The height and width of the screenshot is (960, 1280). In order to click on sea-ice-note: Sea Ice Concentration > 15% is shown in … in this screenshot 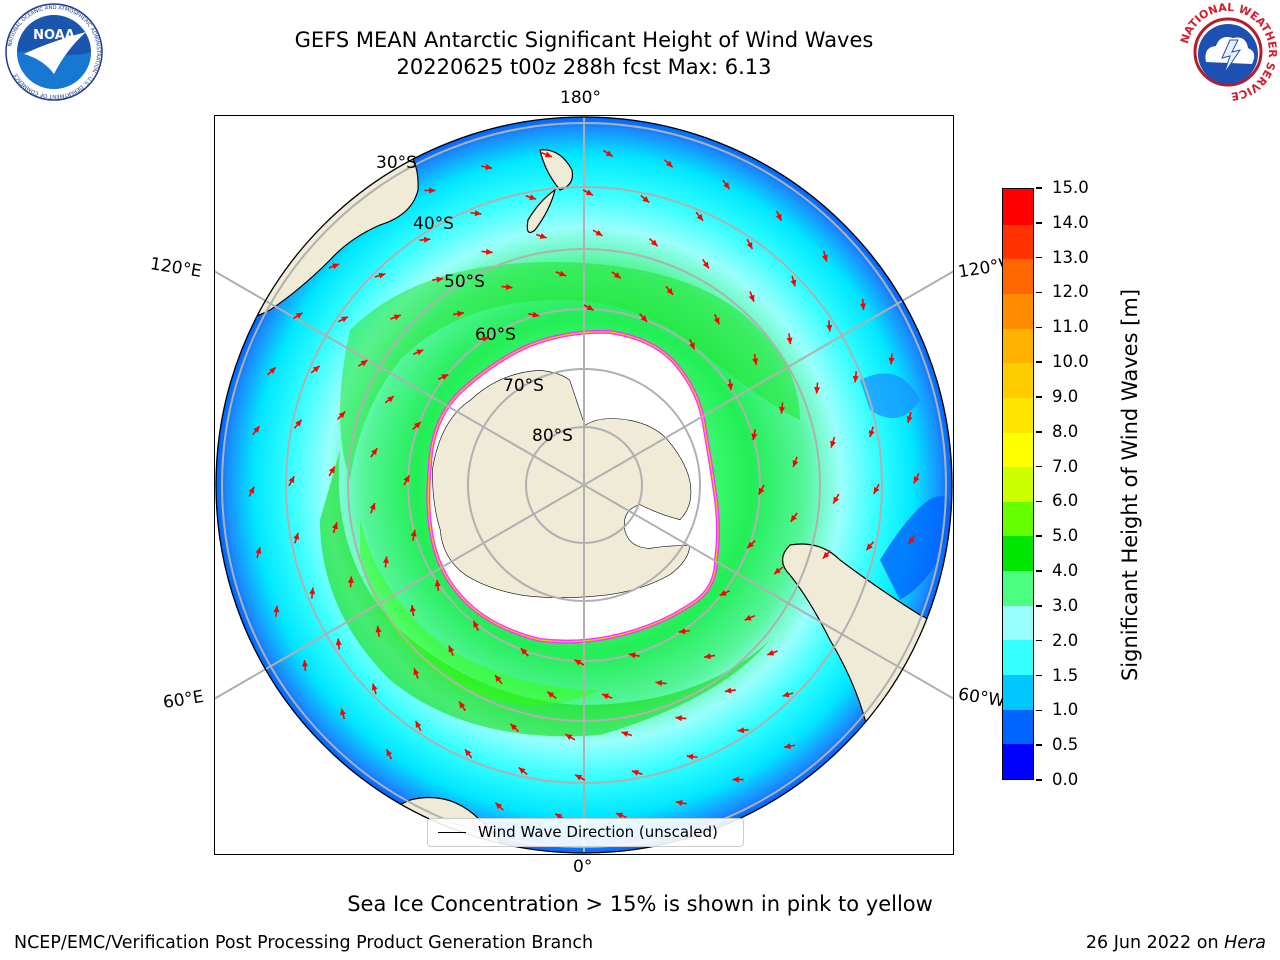, I will do `click(640, 904)`.